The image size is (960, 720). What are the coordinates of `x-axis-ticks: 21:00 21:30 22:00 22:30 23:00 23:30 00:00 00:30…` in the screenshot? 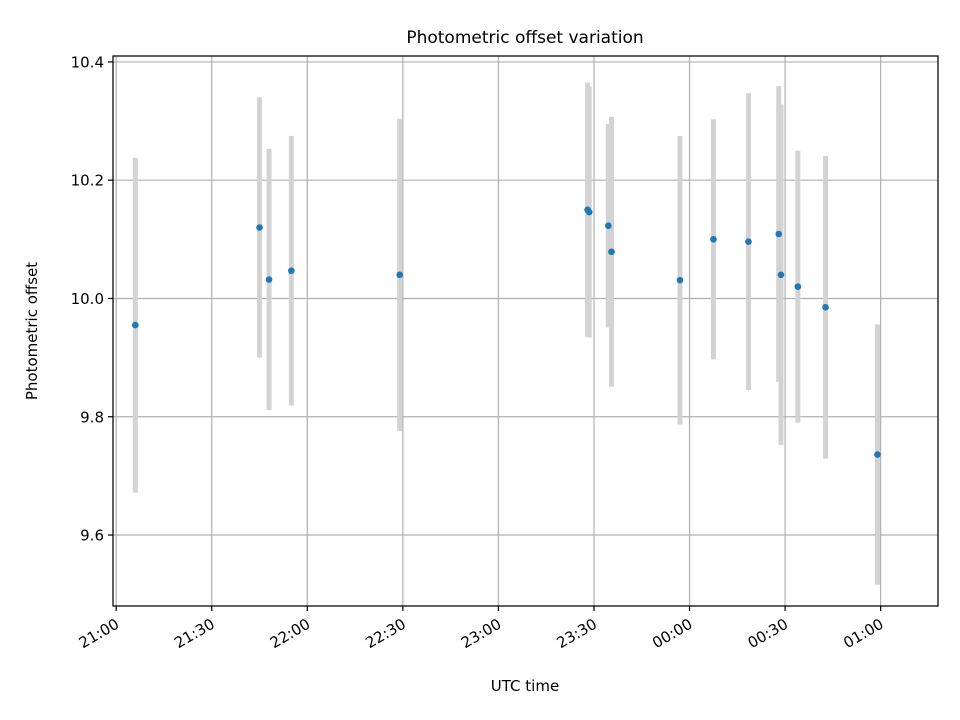 It's located at (481, 629).